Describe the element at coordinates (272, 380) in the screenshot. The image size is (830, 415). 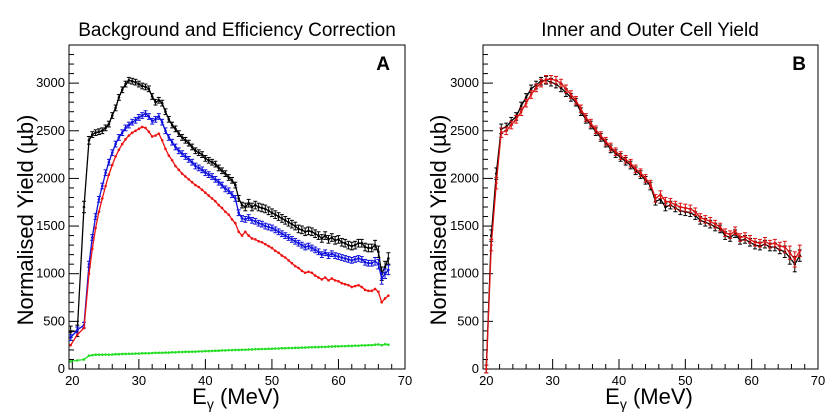
I see `panel-a-x-tick-label: 50` at that location.